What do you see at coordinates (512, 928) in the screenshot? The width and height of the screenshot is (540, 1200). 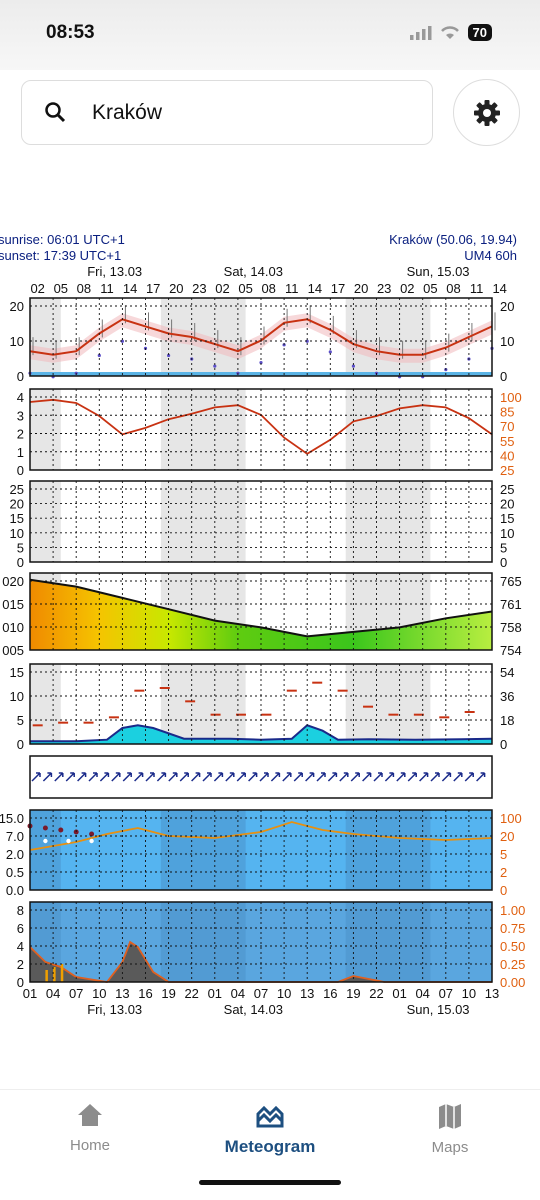 I see `right-tick-label: 0.75` at bounding box center [512, 928].